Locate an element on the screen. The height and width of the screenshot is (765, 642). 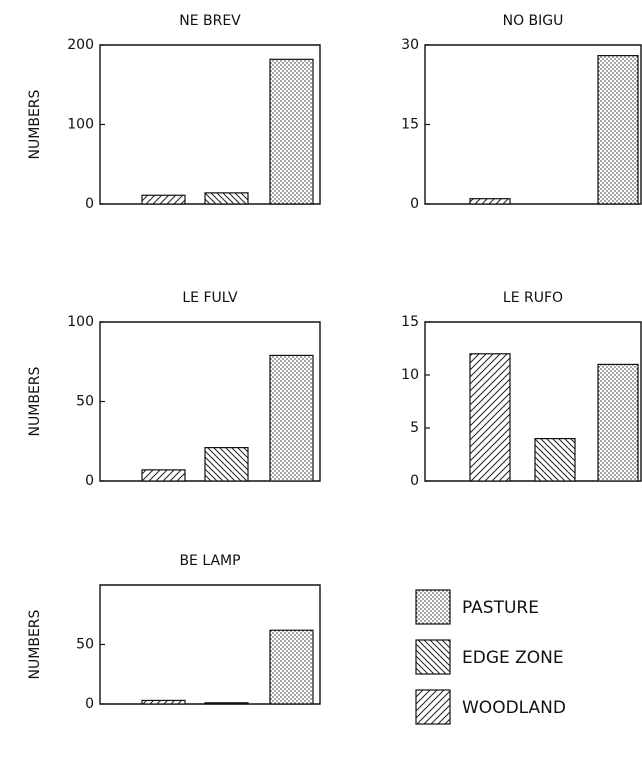
y-tick-label: 5 is located at coordinates (414, 428).